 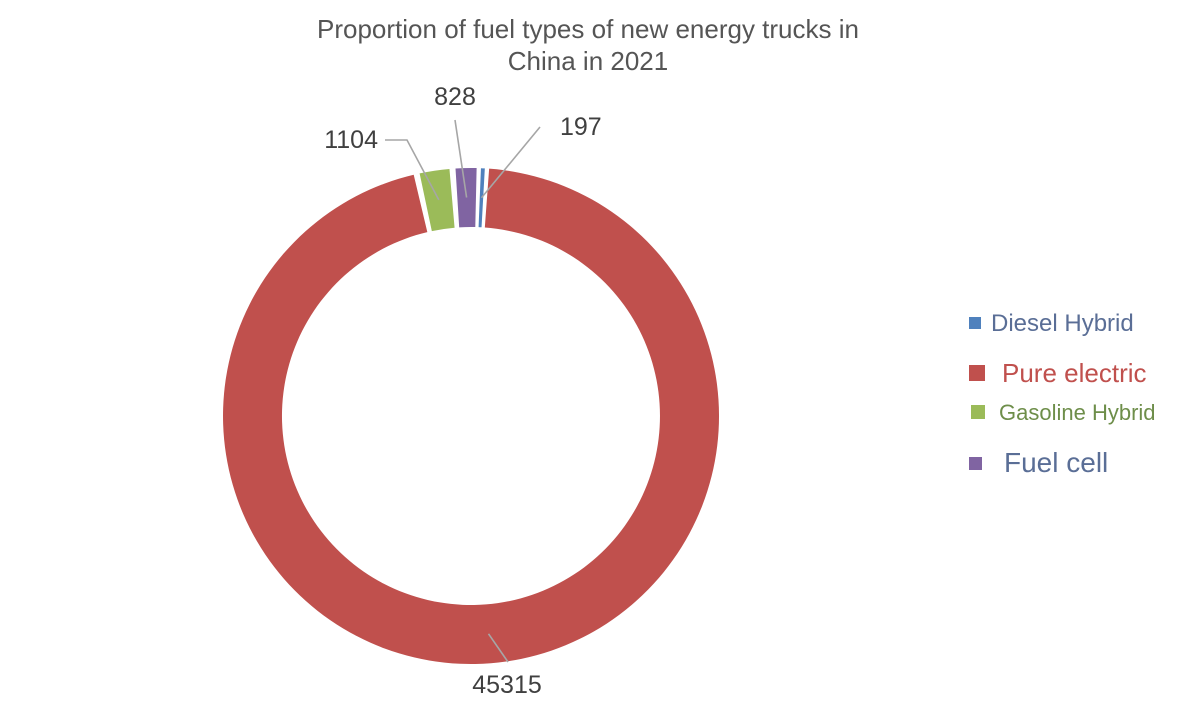 I want to click on legend-item-fuel-cell: Fuel cell, so click(x=1038, y=462).